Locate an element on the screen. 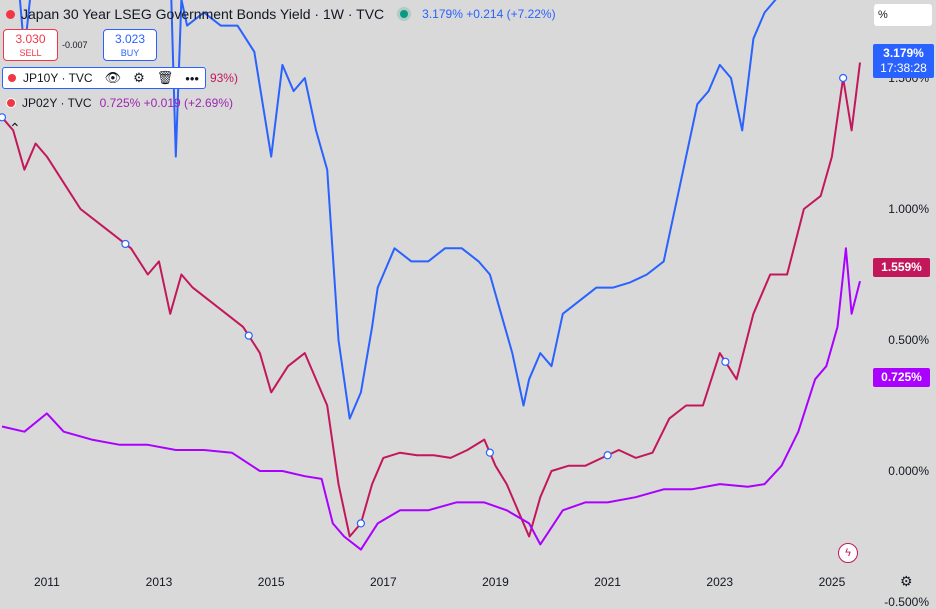 This screenshot has width=936, height=609. y-tick-label: 0.500% is located at coordinates (908, 340).